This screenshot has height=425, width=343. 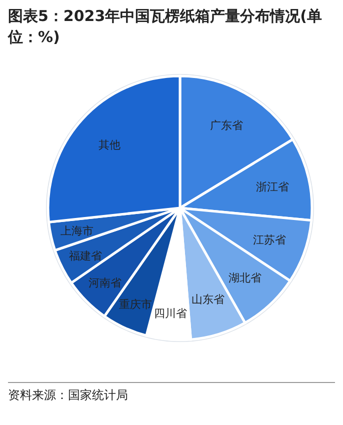 I want to click on slice-label: 重庆市, so click(x=135, y=304).